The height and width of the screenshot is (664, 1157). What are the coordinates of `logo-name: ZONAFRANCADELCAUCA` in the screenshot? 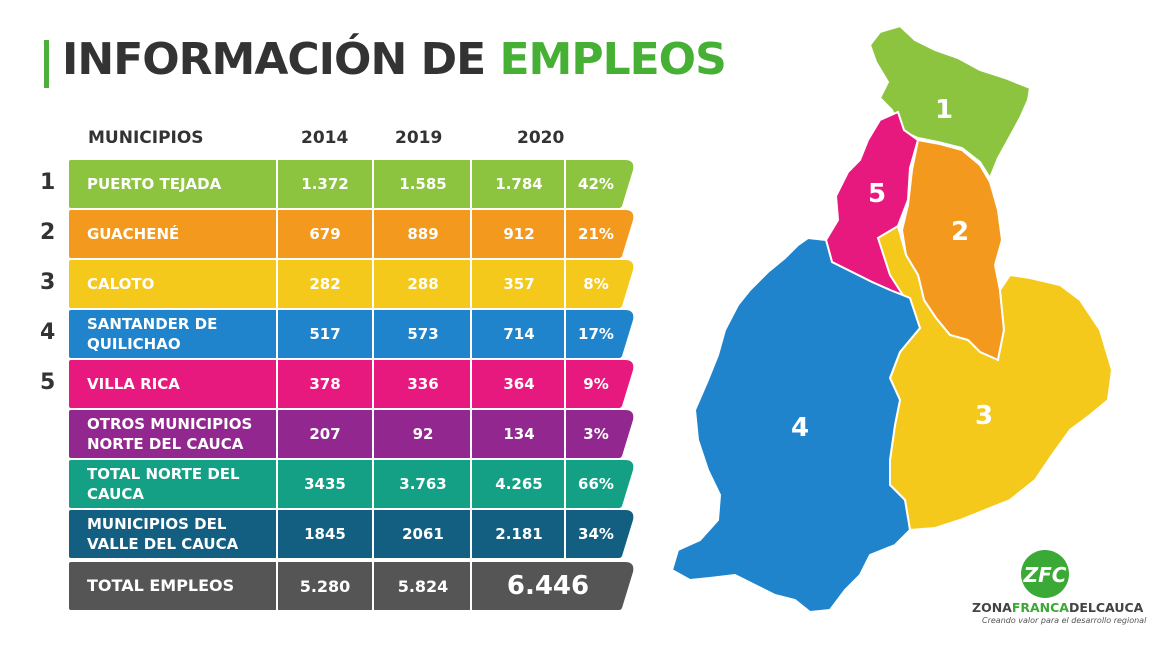 It's located at (1057, 607).